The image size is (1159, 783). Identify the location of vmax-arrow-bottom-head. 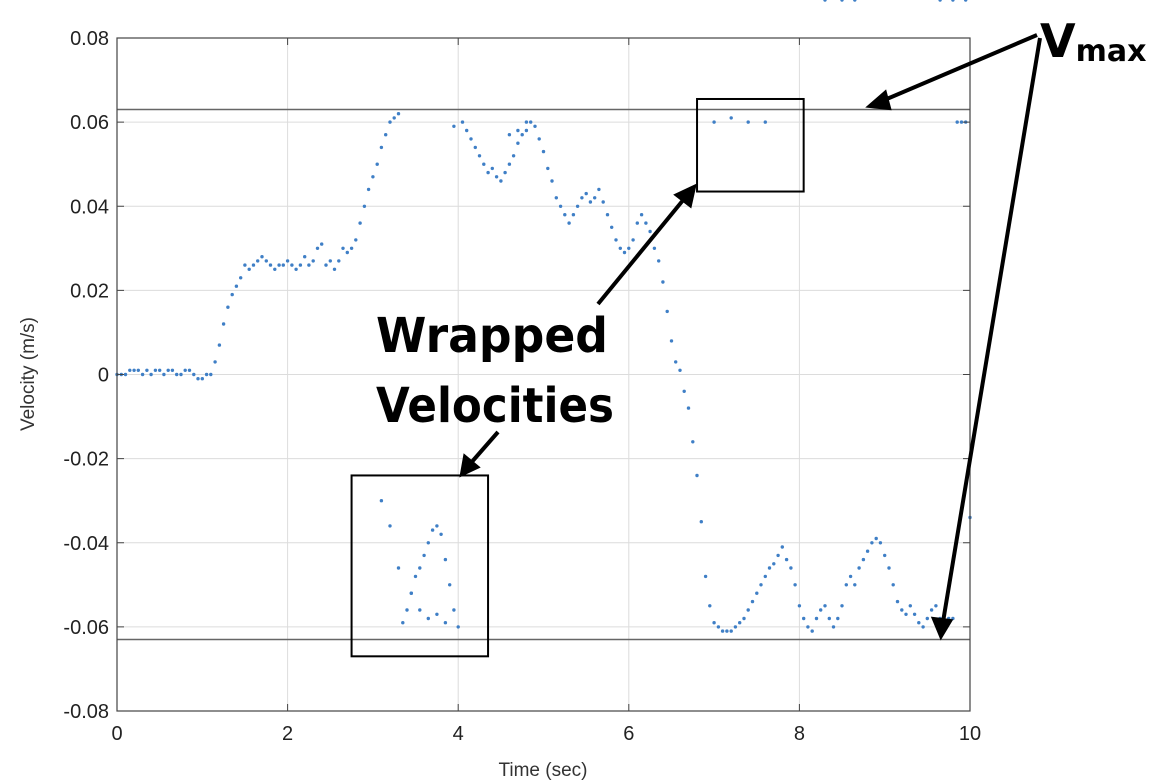
(942, 628).